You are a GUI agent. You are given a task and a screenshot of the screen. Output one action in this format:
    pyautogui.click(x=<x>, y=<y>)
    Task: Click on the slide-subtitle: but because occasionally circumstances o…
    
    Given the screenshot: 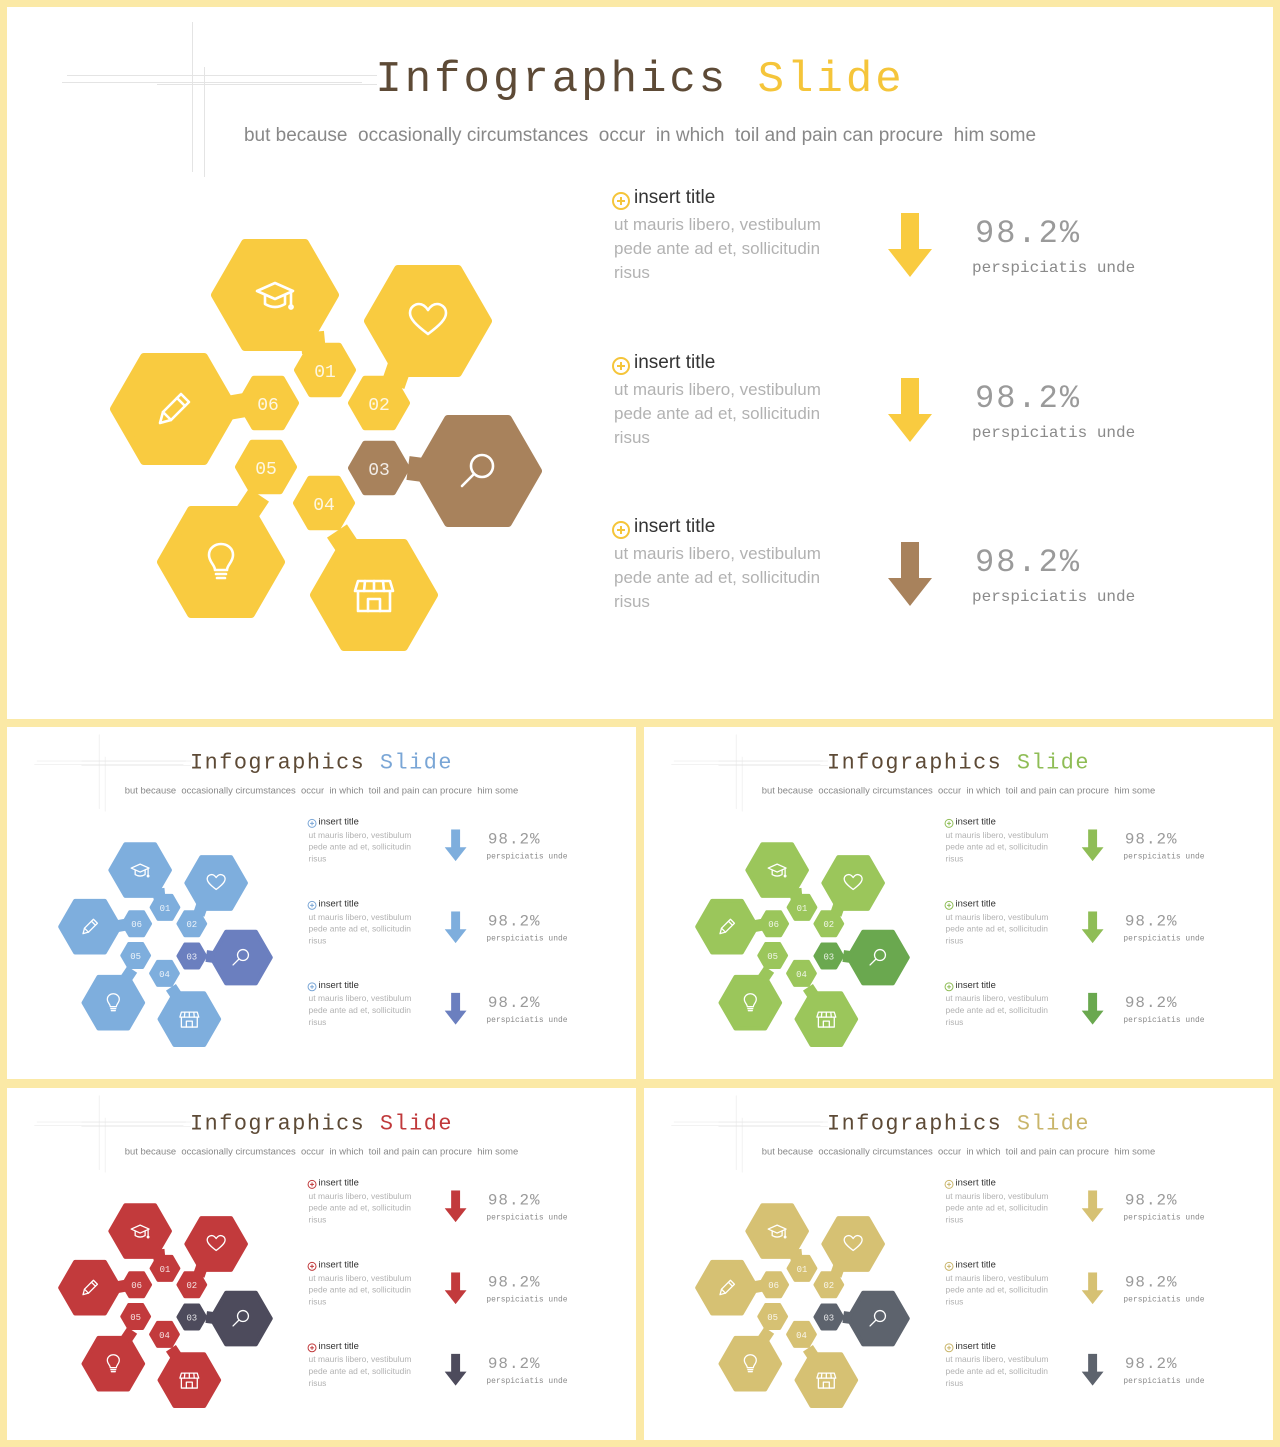 What is the action you would take?
    pyautogui.click(x=321, y=791)
    